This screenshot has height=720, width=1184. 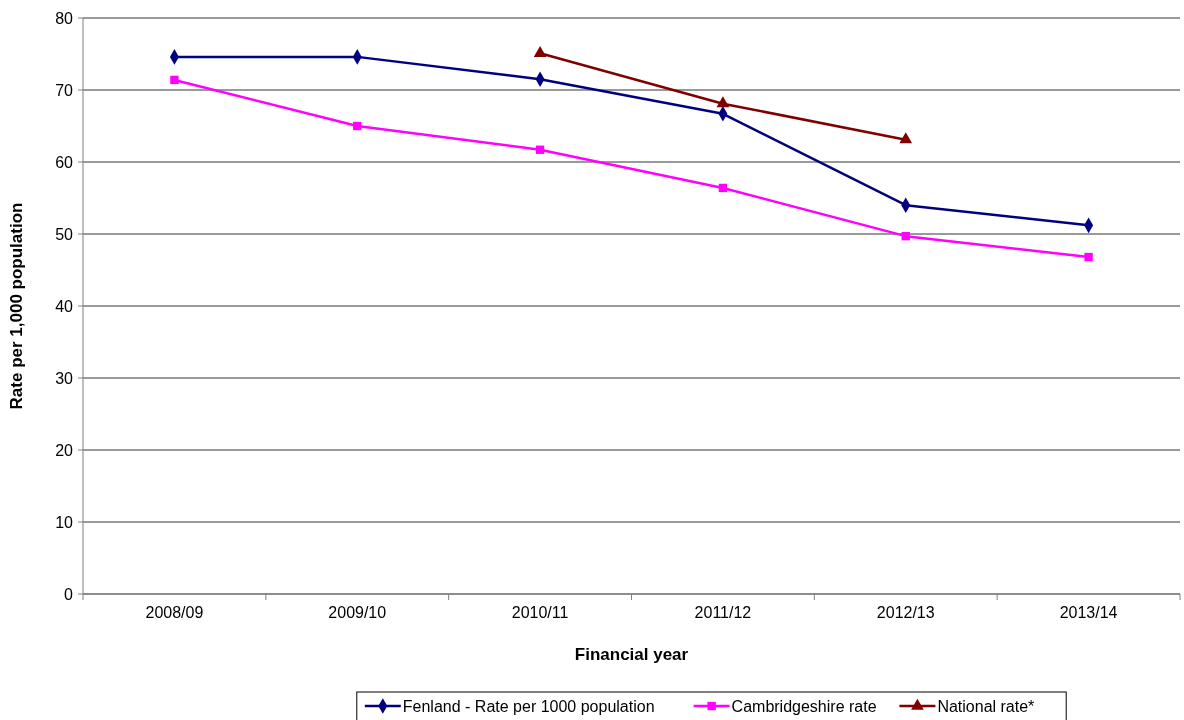 I want to click on y-tick-label: 60, so click(x=64, y=162).